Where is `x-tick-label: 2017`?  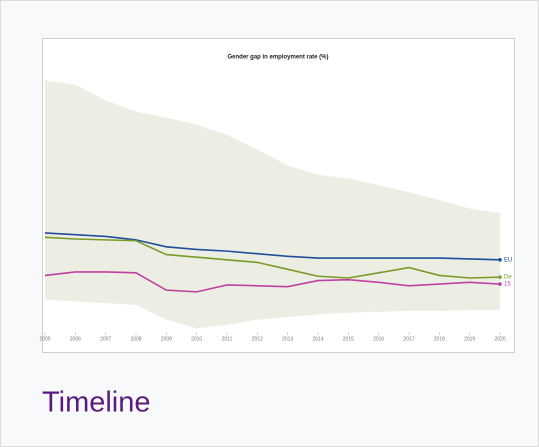
x-tick-label: 2017 is located at coordinates (408, 339).